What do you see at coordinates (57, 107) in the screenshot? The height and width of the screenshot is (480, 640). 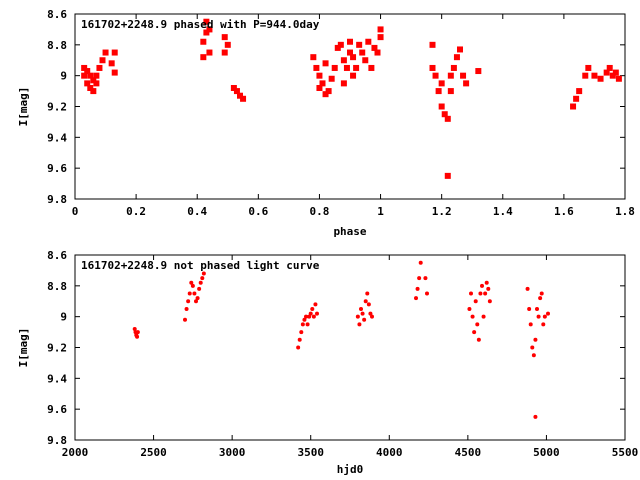 I see `y-tick-label: 9.2` at bounding box center [57, 107].